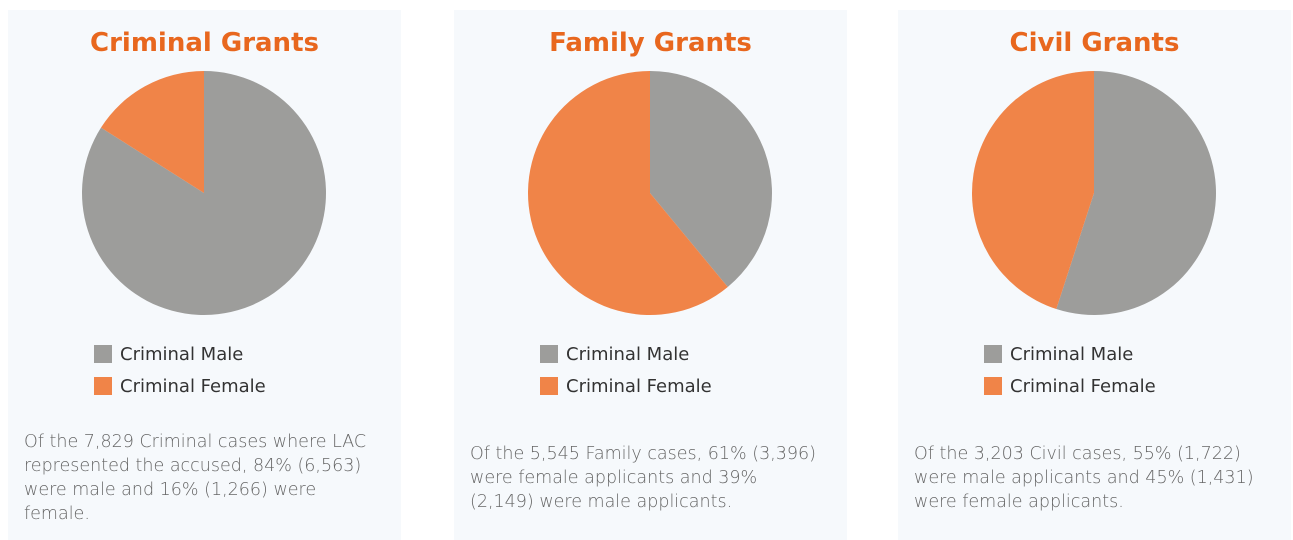 This screenshot has height=540, width=1293. What do you see at coordinates (1094, 43) in the screenshot?
I see `chart-title: Civil Grants` at bounding box center [1094, 43].